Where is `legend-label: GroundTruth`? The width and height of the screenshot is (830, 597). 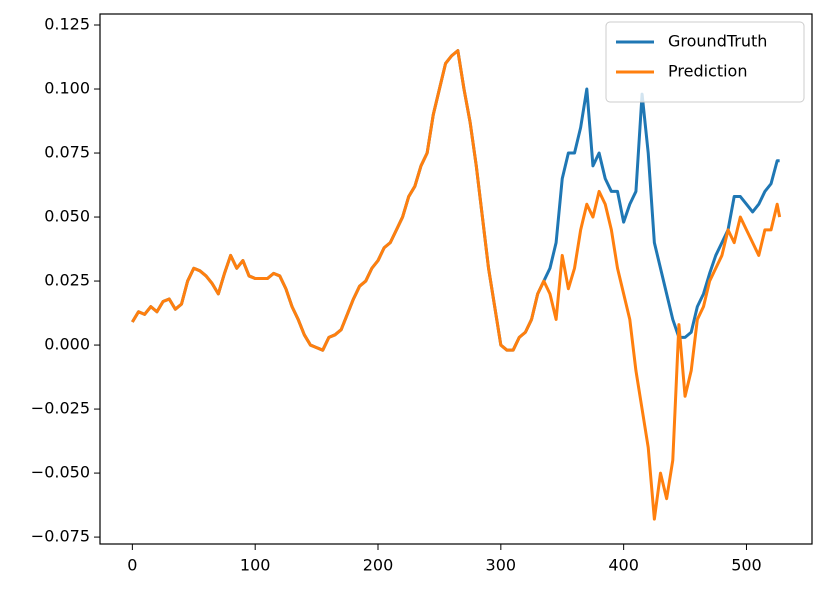 legend-label: GroundTruth is located at coordinates (717, 41).